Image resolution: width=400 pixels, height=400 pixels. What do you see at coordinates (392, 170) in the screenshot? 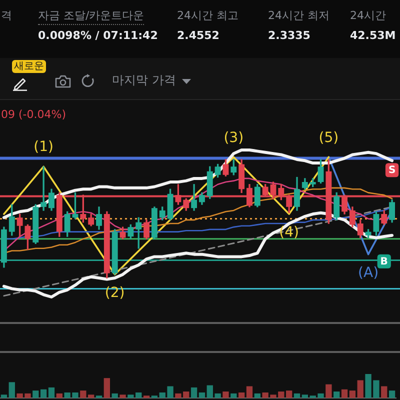
I see `annotation: S` at bounding box center [392, 170].